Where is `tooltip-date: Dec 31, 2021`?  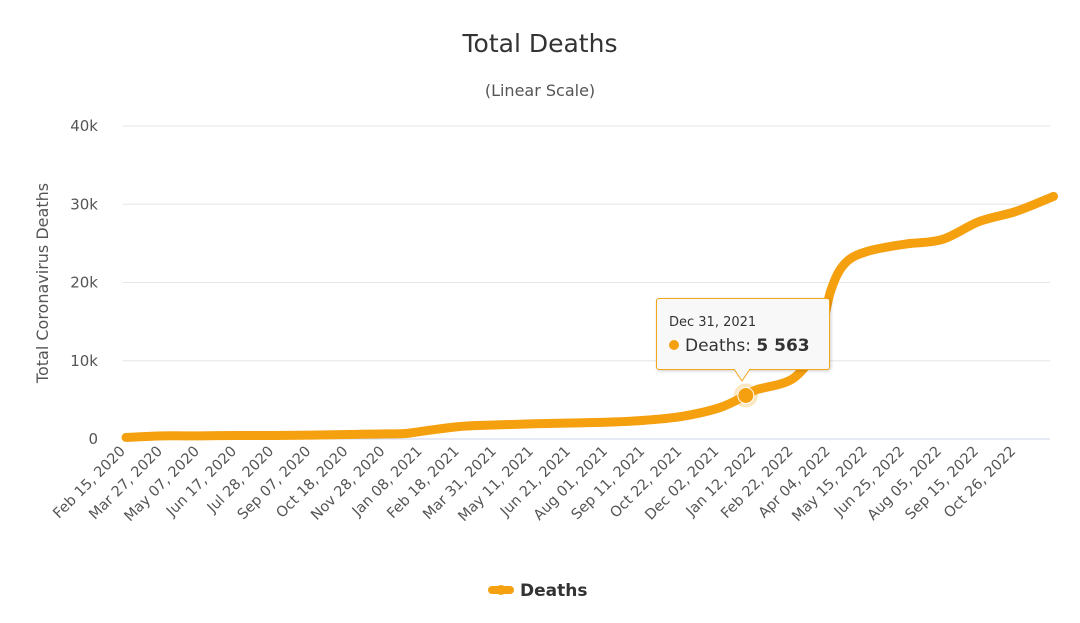
tooltip-date: Dec 31, 2021 is located at coordinates (713, 322).